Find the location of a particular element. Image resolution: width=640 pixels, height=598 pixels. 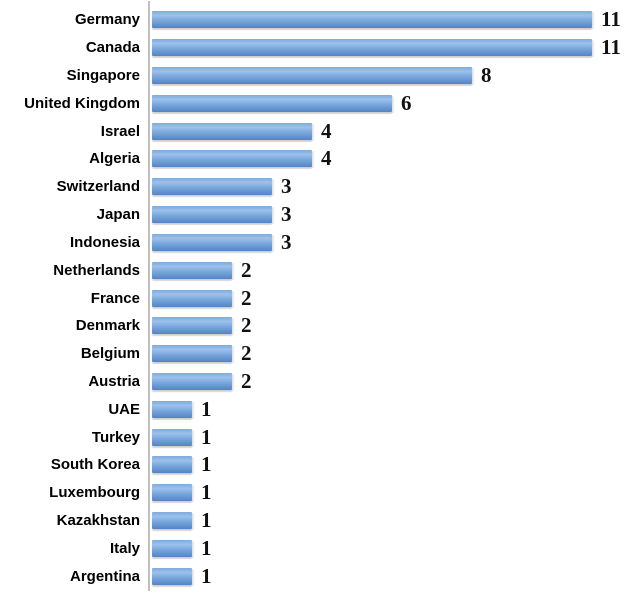

category-label: Algeria is located at coordinates (114, 159).